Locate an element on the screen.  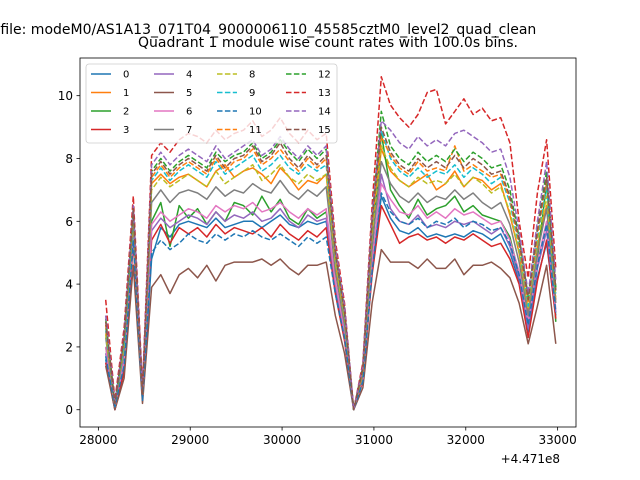
legend-label-12: 12 is located at coordinates (324, 75).